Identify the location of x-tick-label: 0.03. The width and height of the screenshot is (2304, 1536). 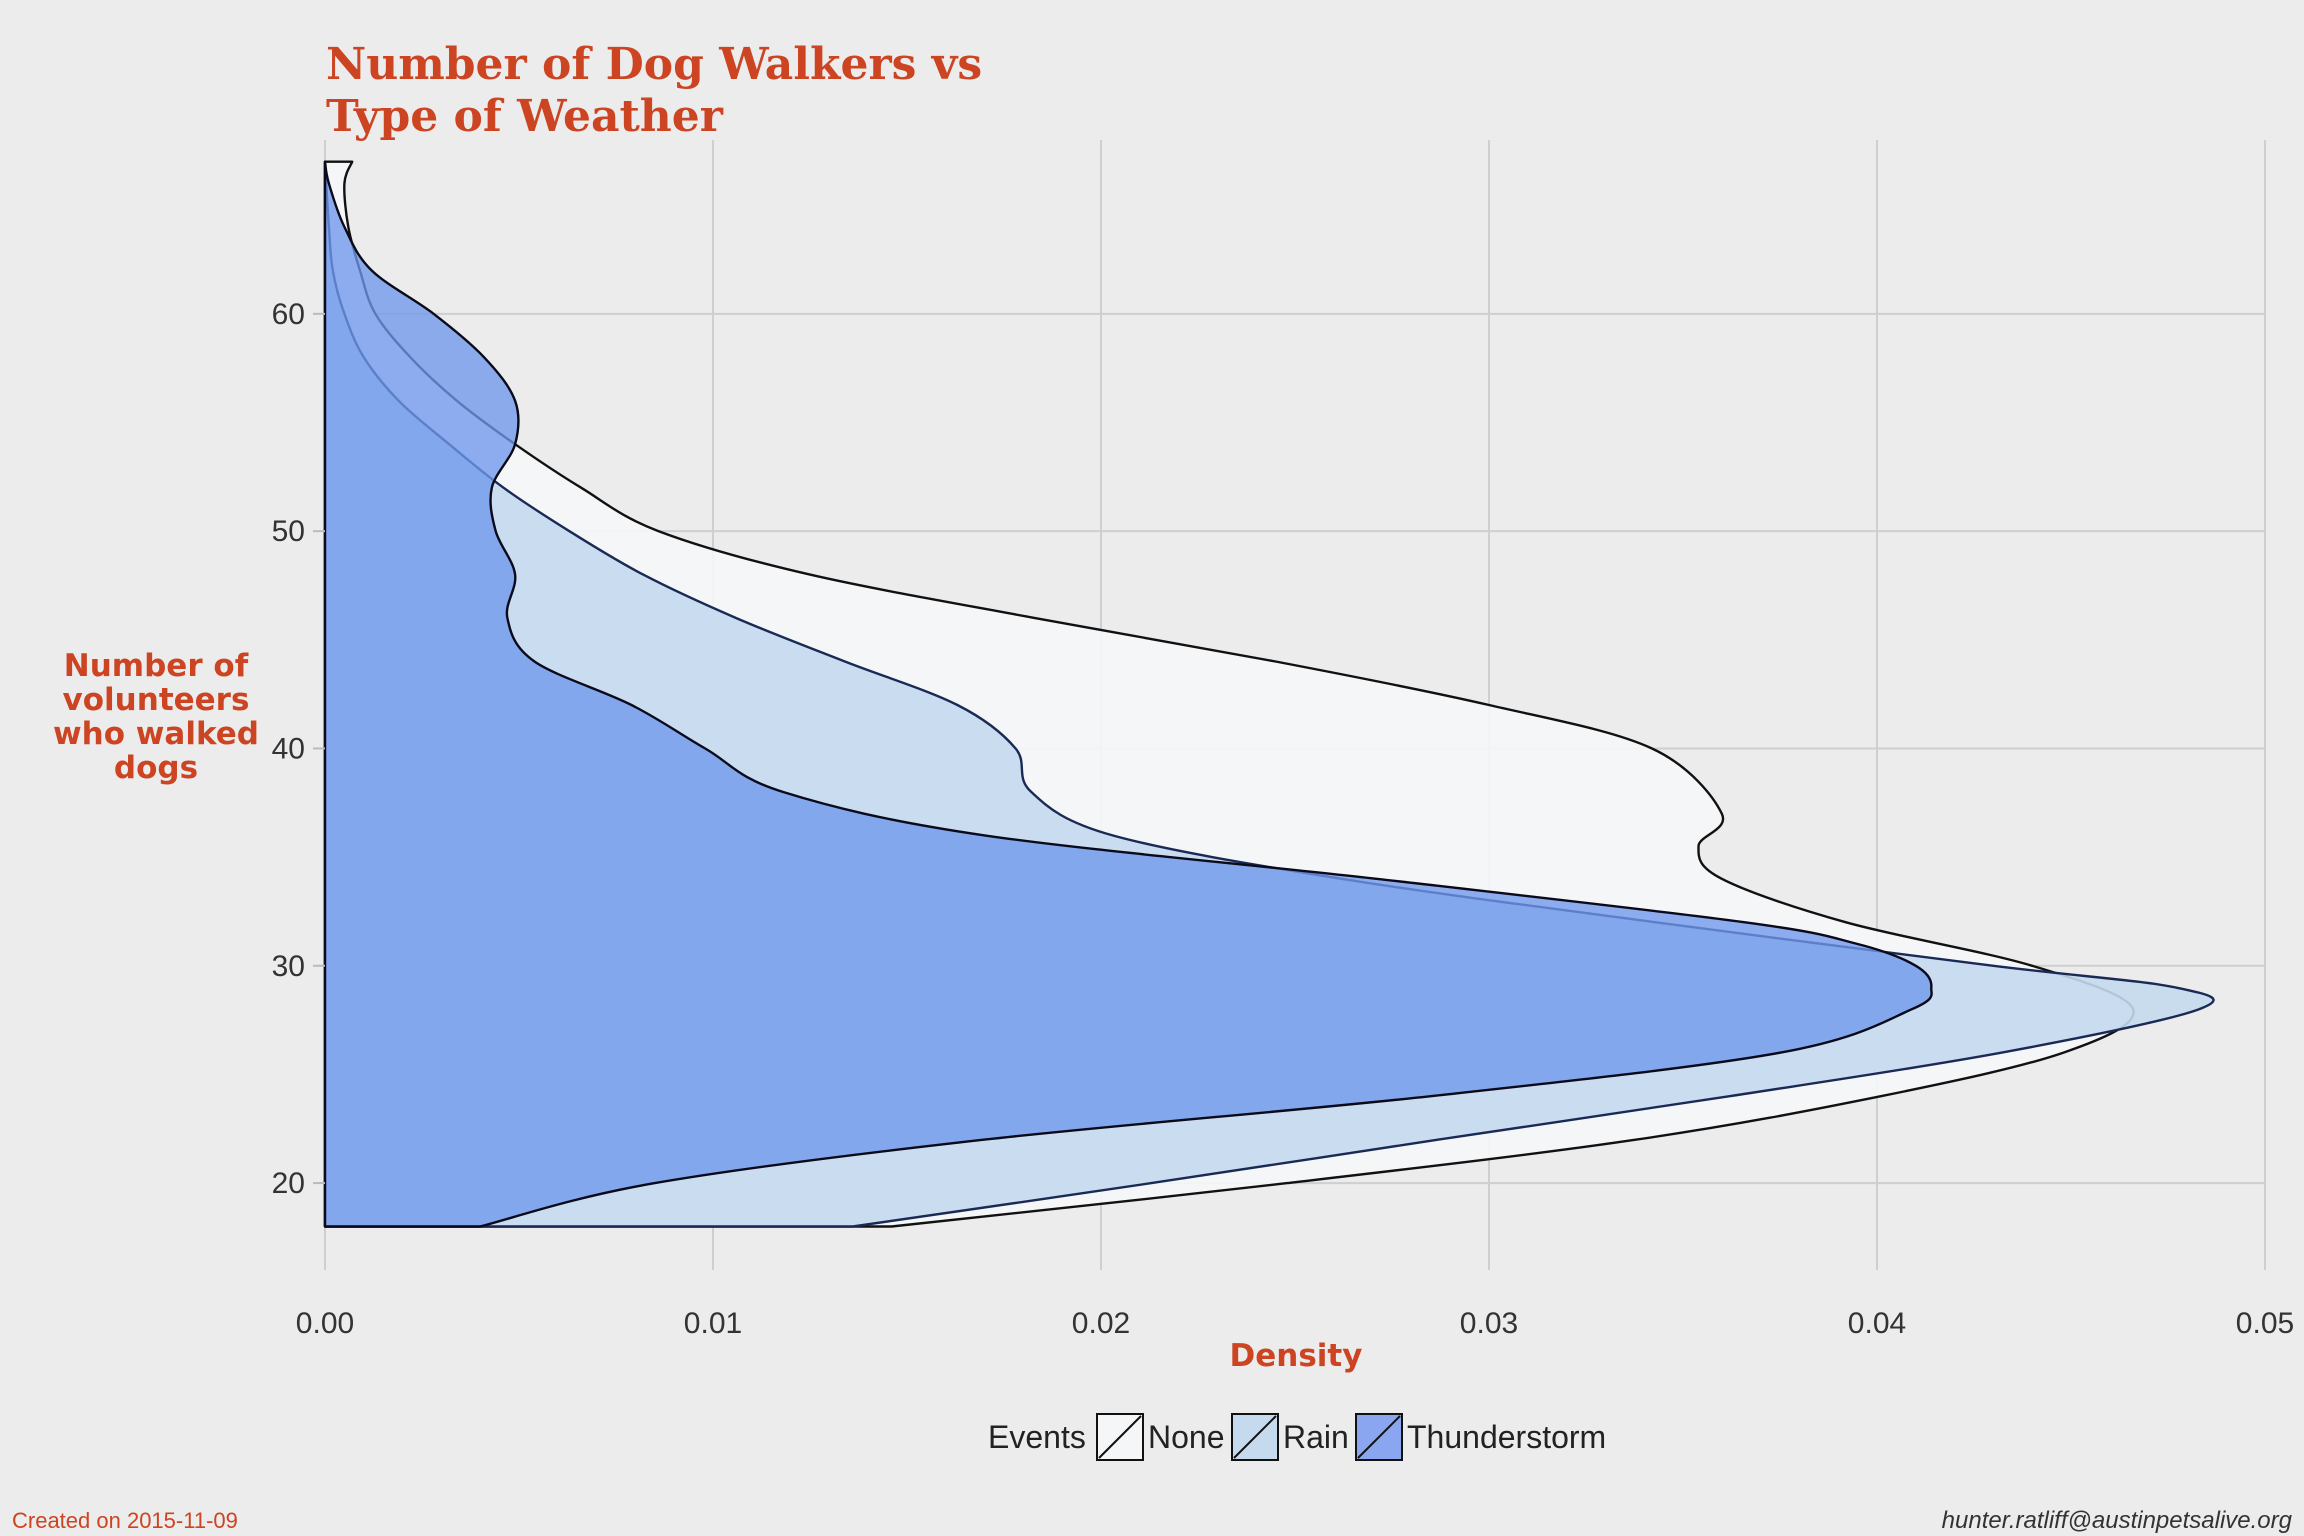
(1489, 1323).